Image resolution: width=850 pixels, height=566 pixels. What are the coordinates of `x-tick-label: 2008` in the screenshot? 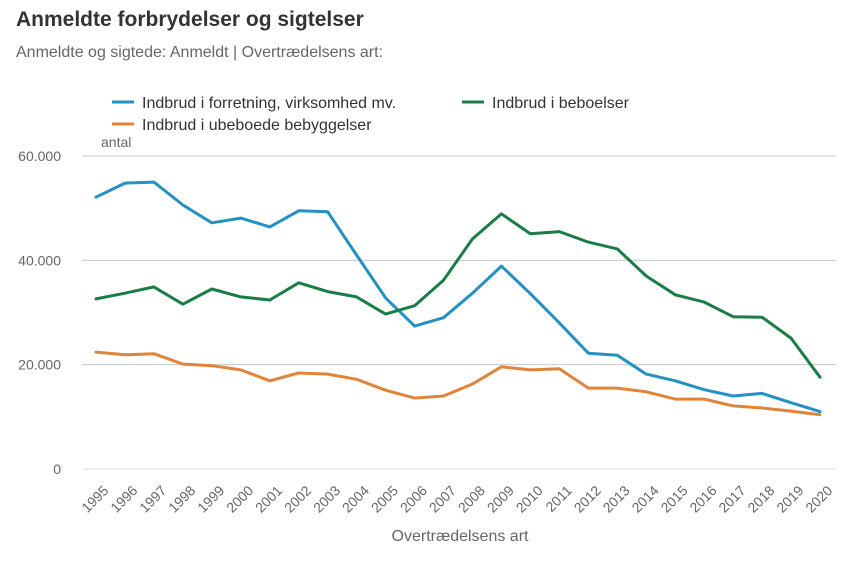 It's located at (471, 498).